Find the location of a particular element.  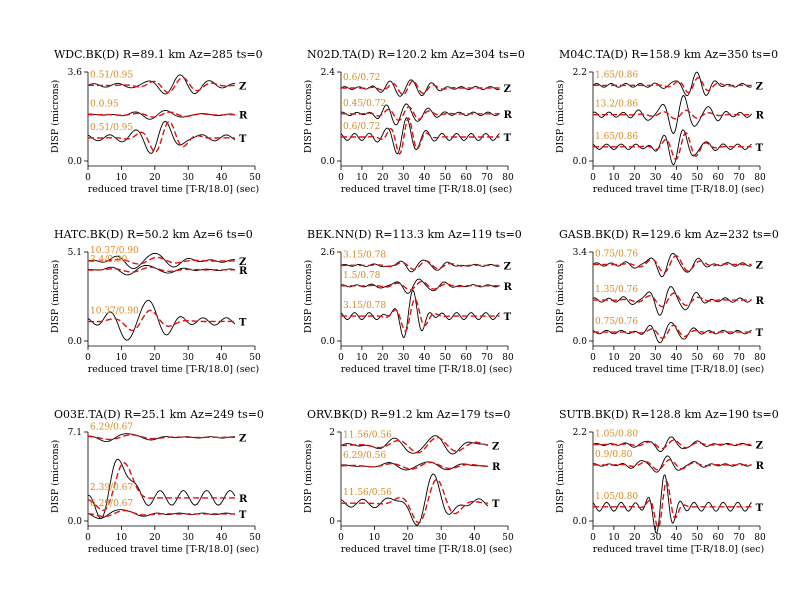

fit-annotation: 10.37/0.90 is located at coordinates (114, 251).